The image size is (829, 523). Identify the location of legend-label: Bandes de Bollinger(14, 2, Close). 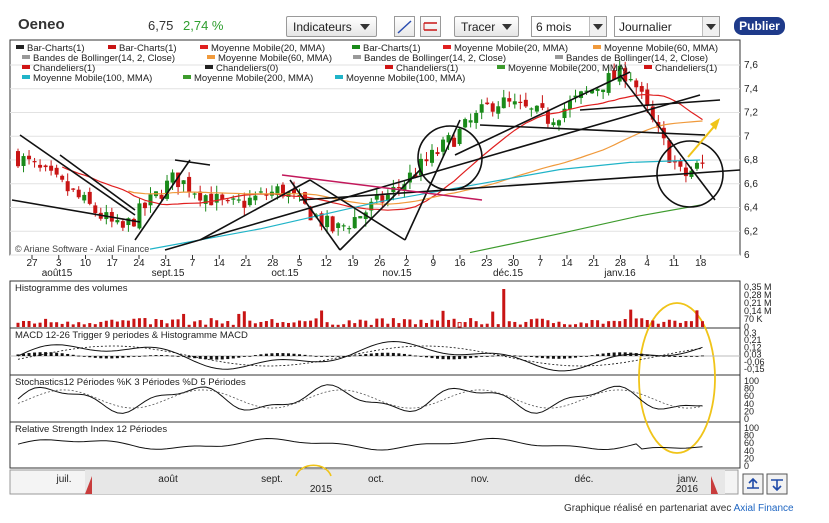
(435, 58).